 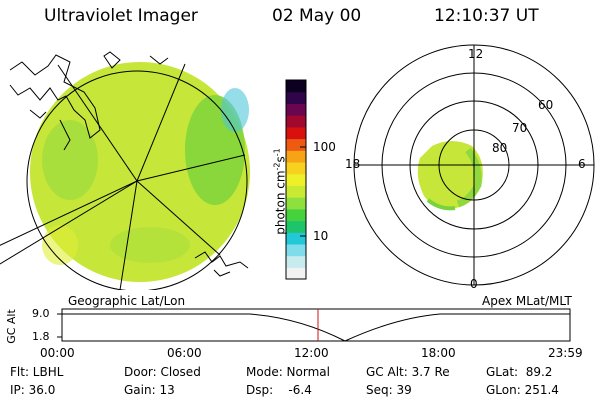 What do you see at coordinates (37, 372) in the screenshot?
I see `info-flt: Flt: LBHL` at bounding box center [37, 372].